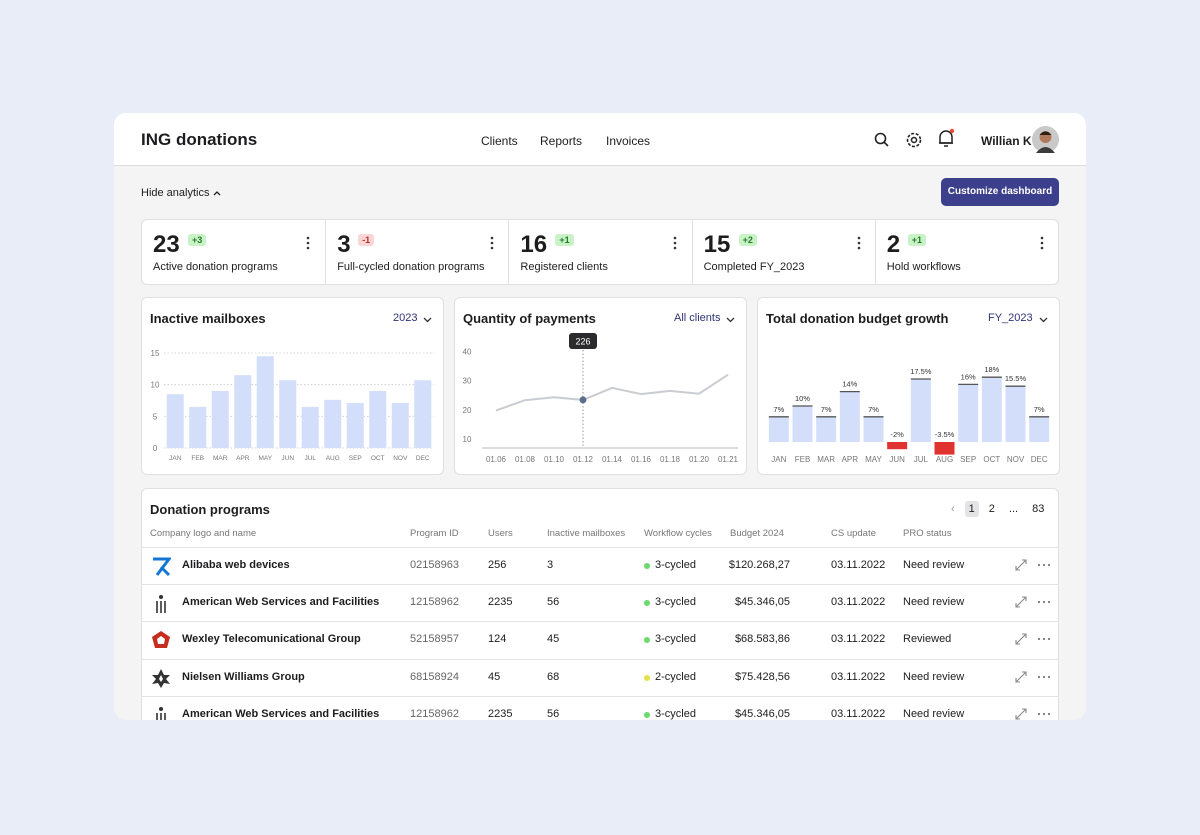  I want to click on value-label: 18%, so click(991, 369).